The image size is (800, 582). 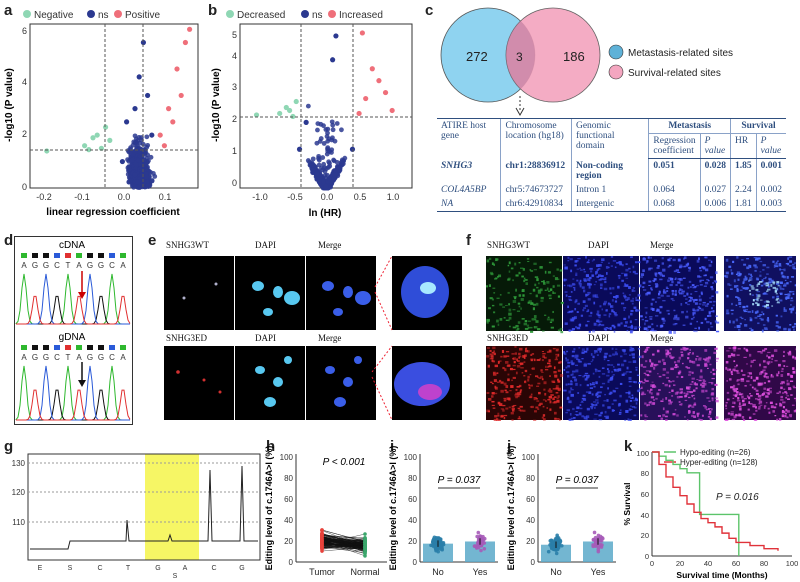 What do you see at coordinates (652, 563) in the screenshot?
I see `xtick: 0` at bounding box center [652, 563].